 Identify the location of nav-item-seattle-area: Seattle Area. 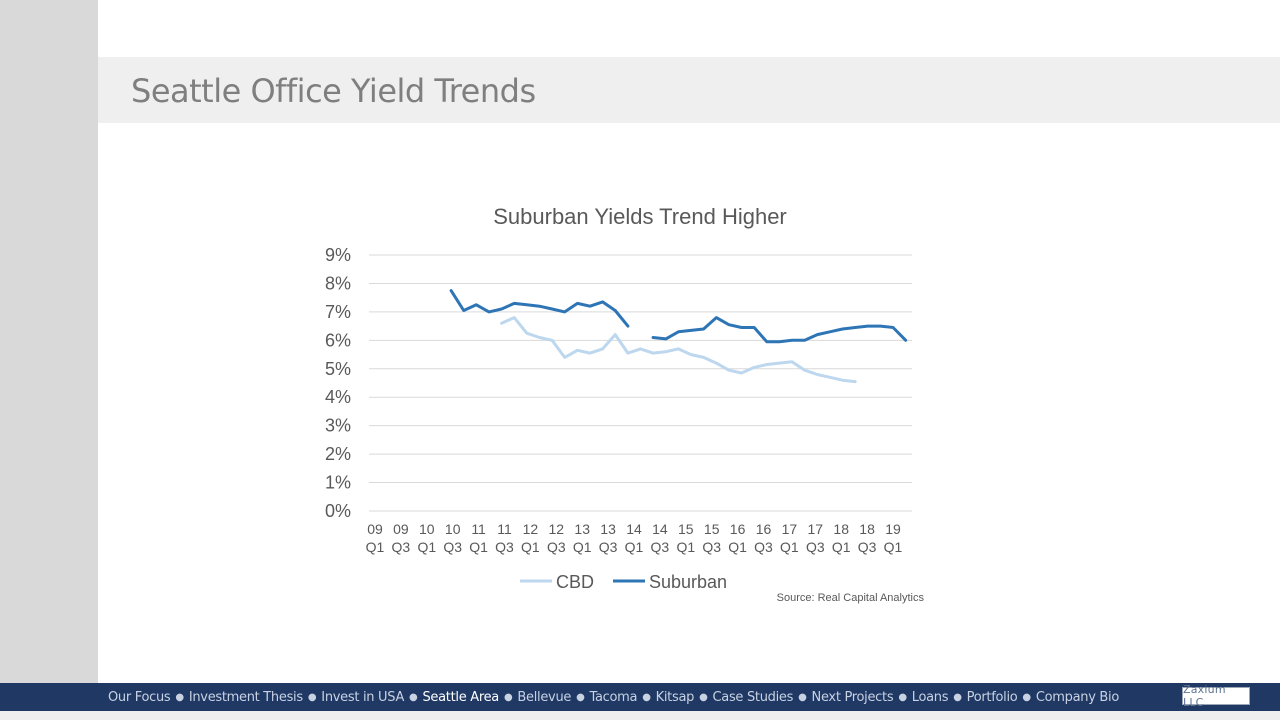
(460, 697).